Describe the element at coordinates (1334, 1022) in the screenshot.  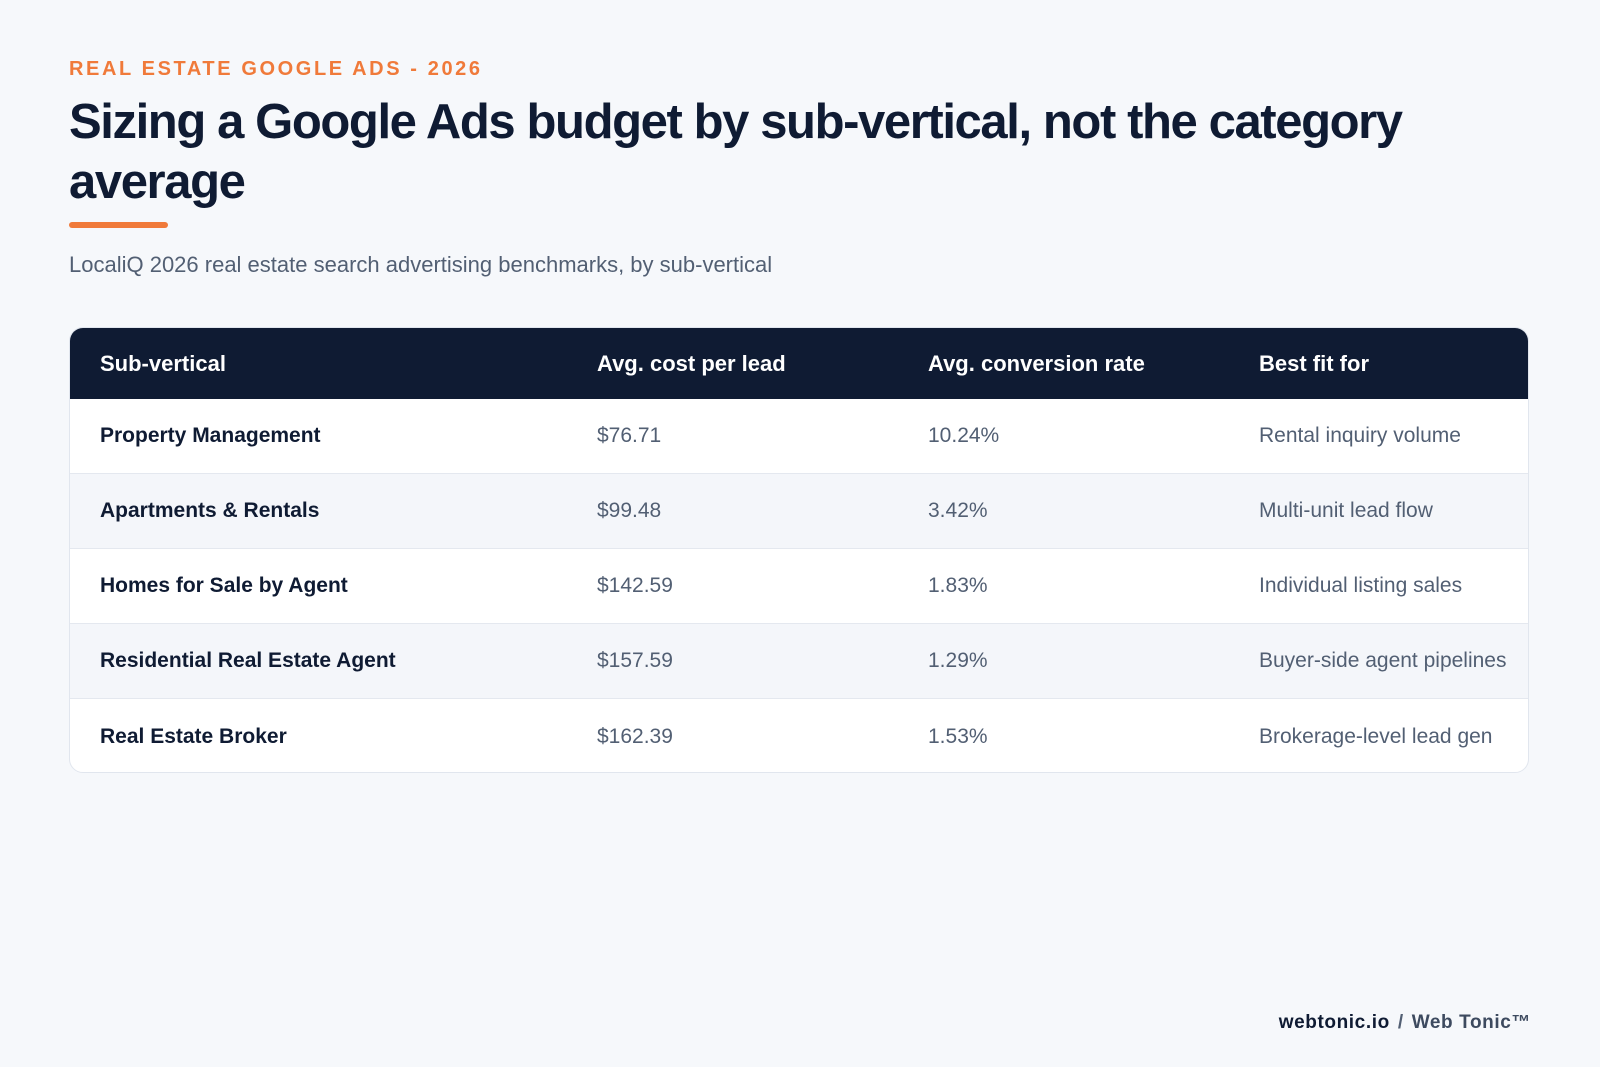
I see `footer-domain: webtonic.io` at that location.